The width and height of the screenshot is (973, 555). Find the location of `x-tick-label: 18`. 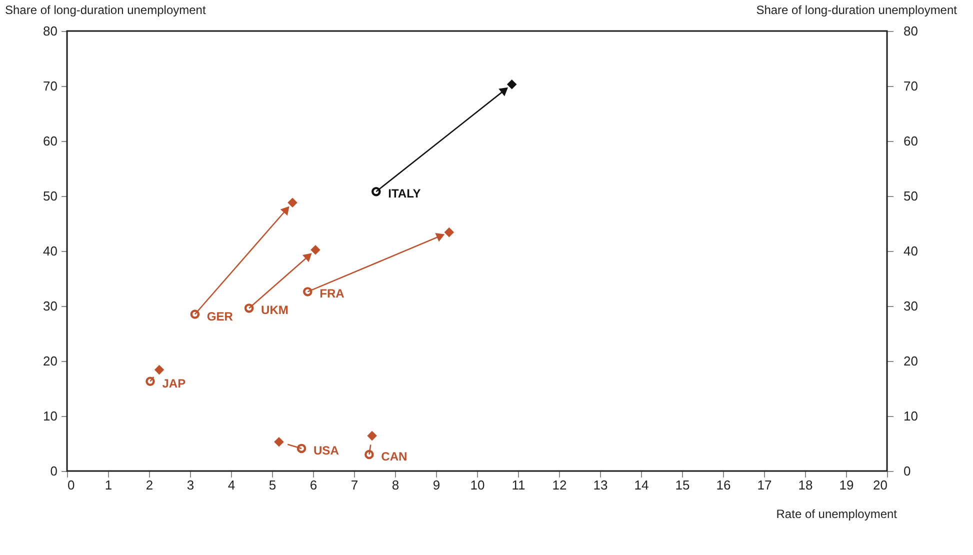

x-tick-label: 18 is located at coordinates (805, 485).